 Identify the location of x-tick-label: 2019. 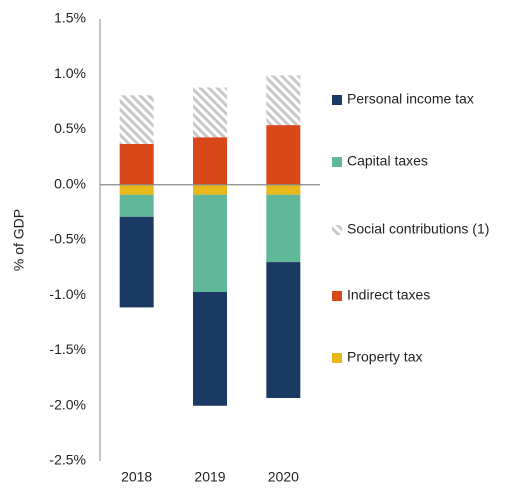
(209, 477).